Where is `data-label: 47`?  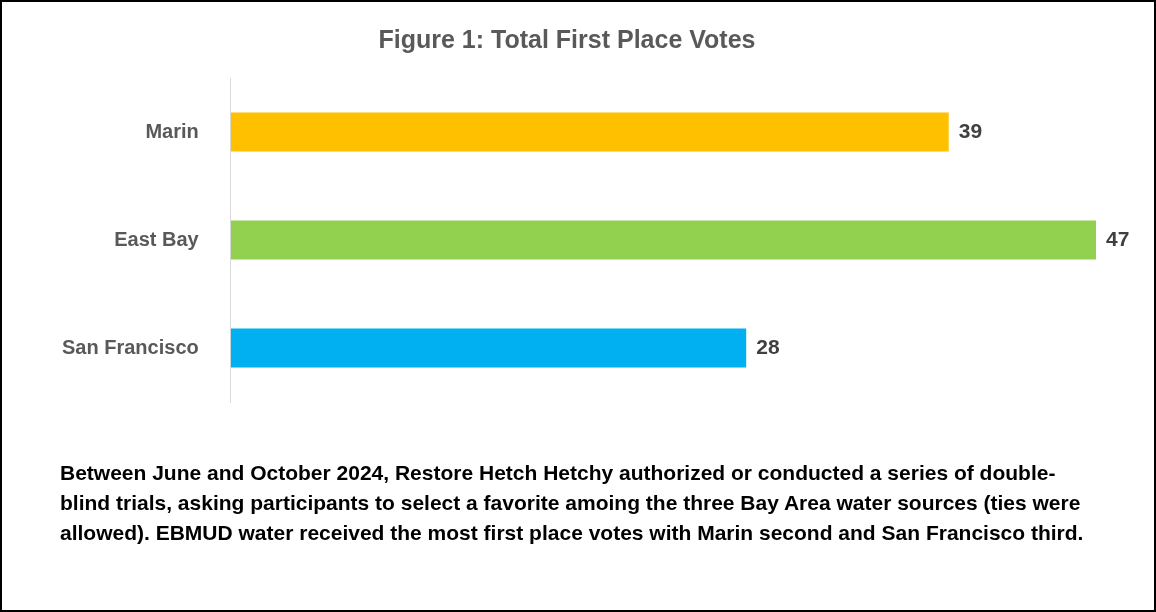
data-label: 47 is located at coordinates (1118, 238).